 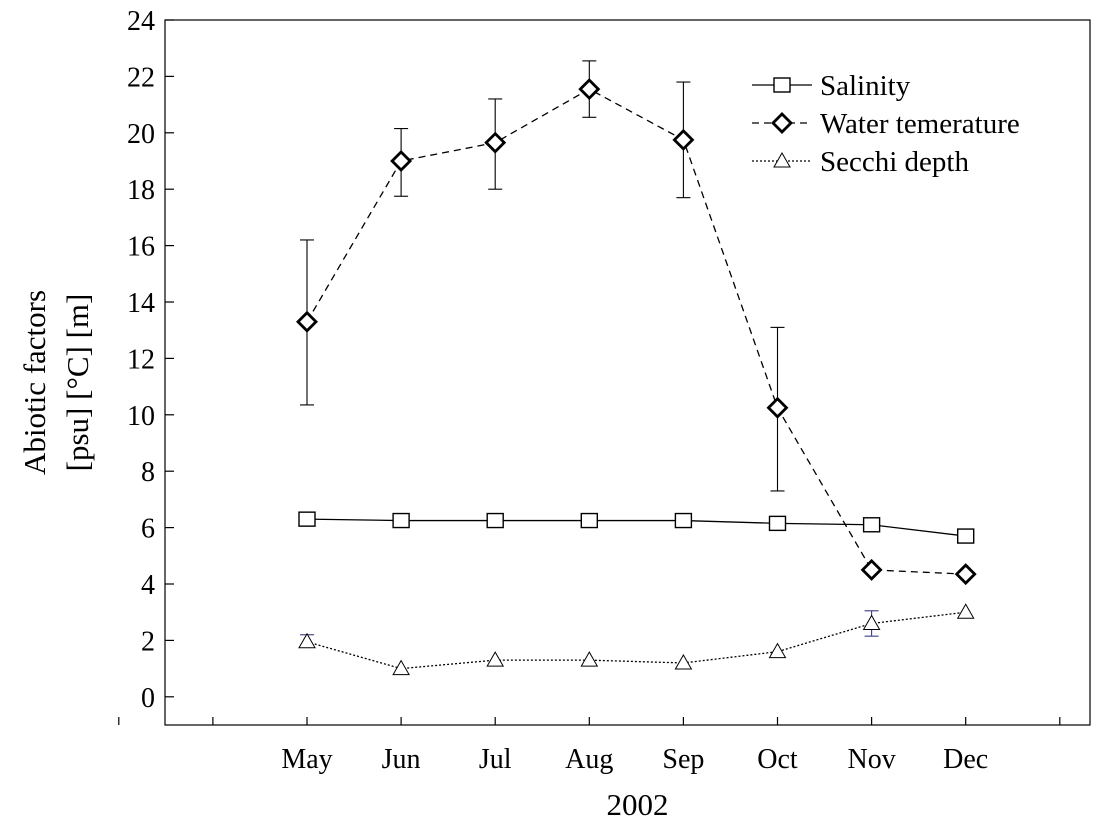 What do you see at coordinates (141, 359) in the screenshot?
I see `y-tick-label: 12` at bounding box center [141, 359].